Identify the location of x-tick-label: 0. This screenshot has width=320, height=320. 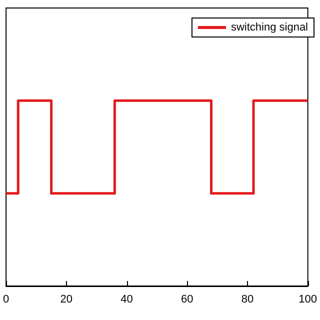
(6, 300).